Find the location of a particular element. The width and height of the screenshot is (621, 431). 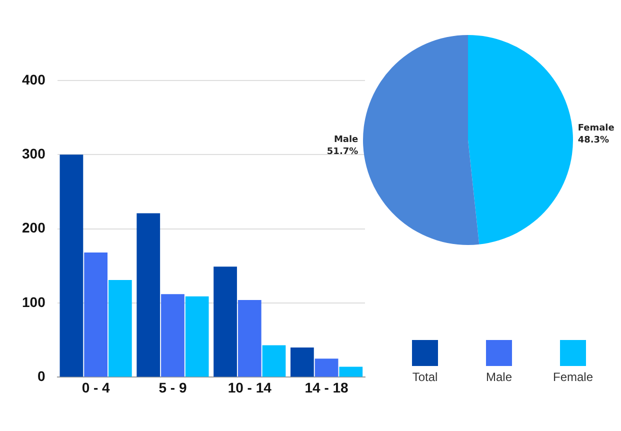

data-label: 51.7% is located at coordinates (342, 152).